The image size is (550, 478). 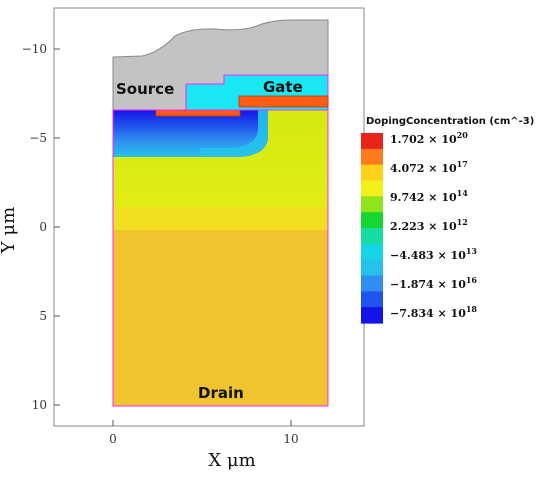 I want to click on legend-label: −1.874 × 10¹⁶, so click(x=433, y=283).